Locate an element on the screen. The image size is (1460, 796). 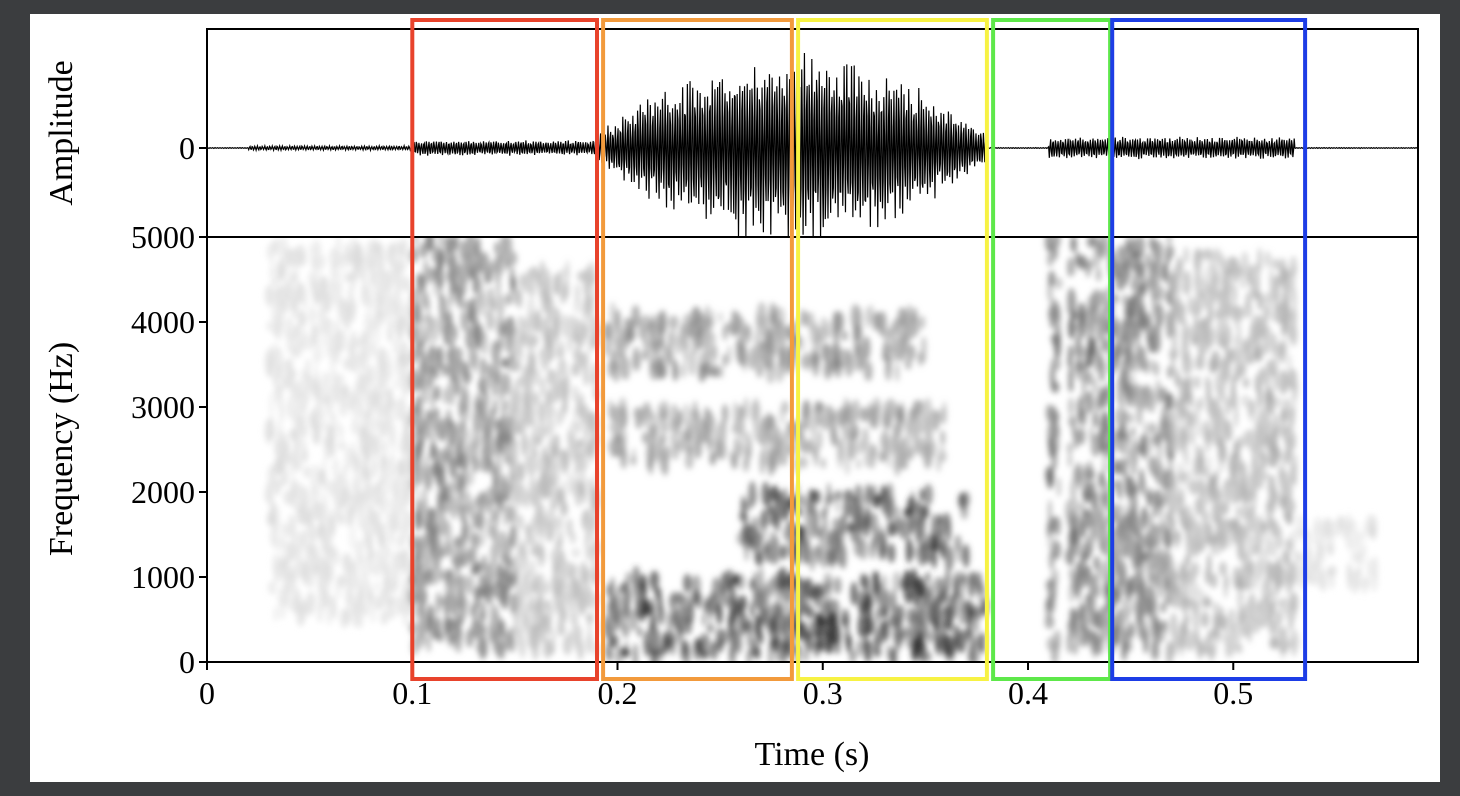
spectrogram-y-tick-label: 3000 is located at coordinates (163, 407).